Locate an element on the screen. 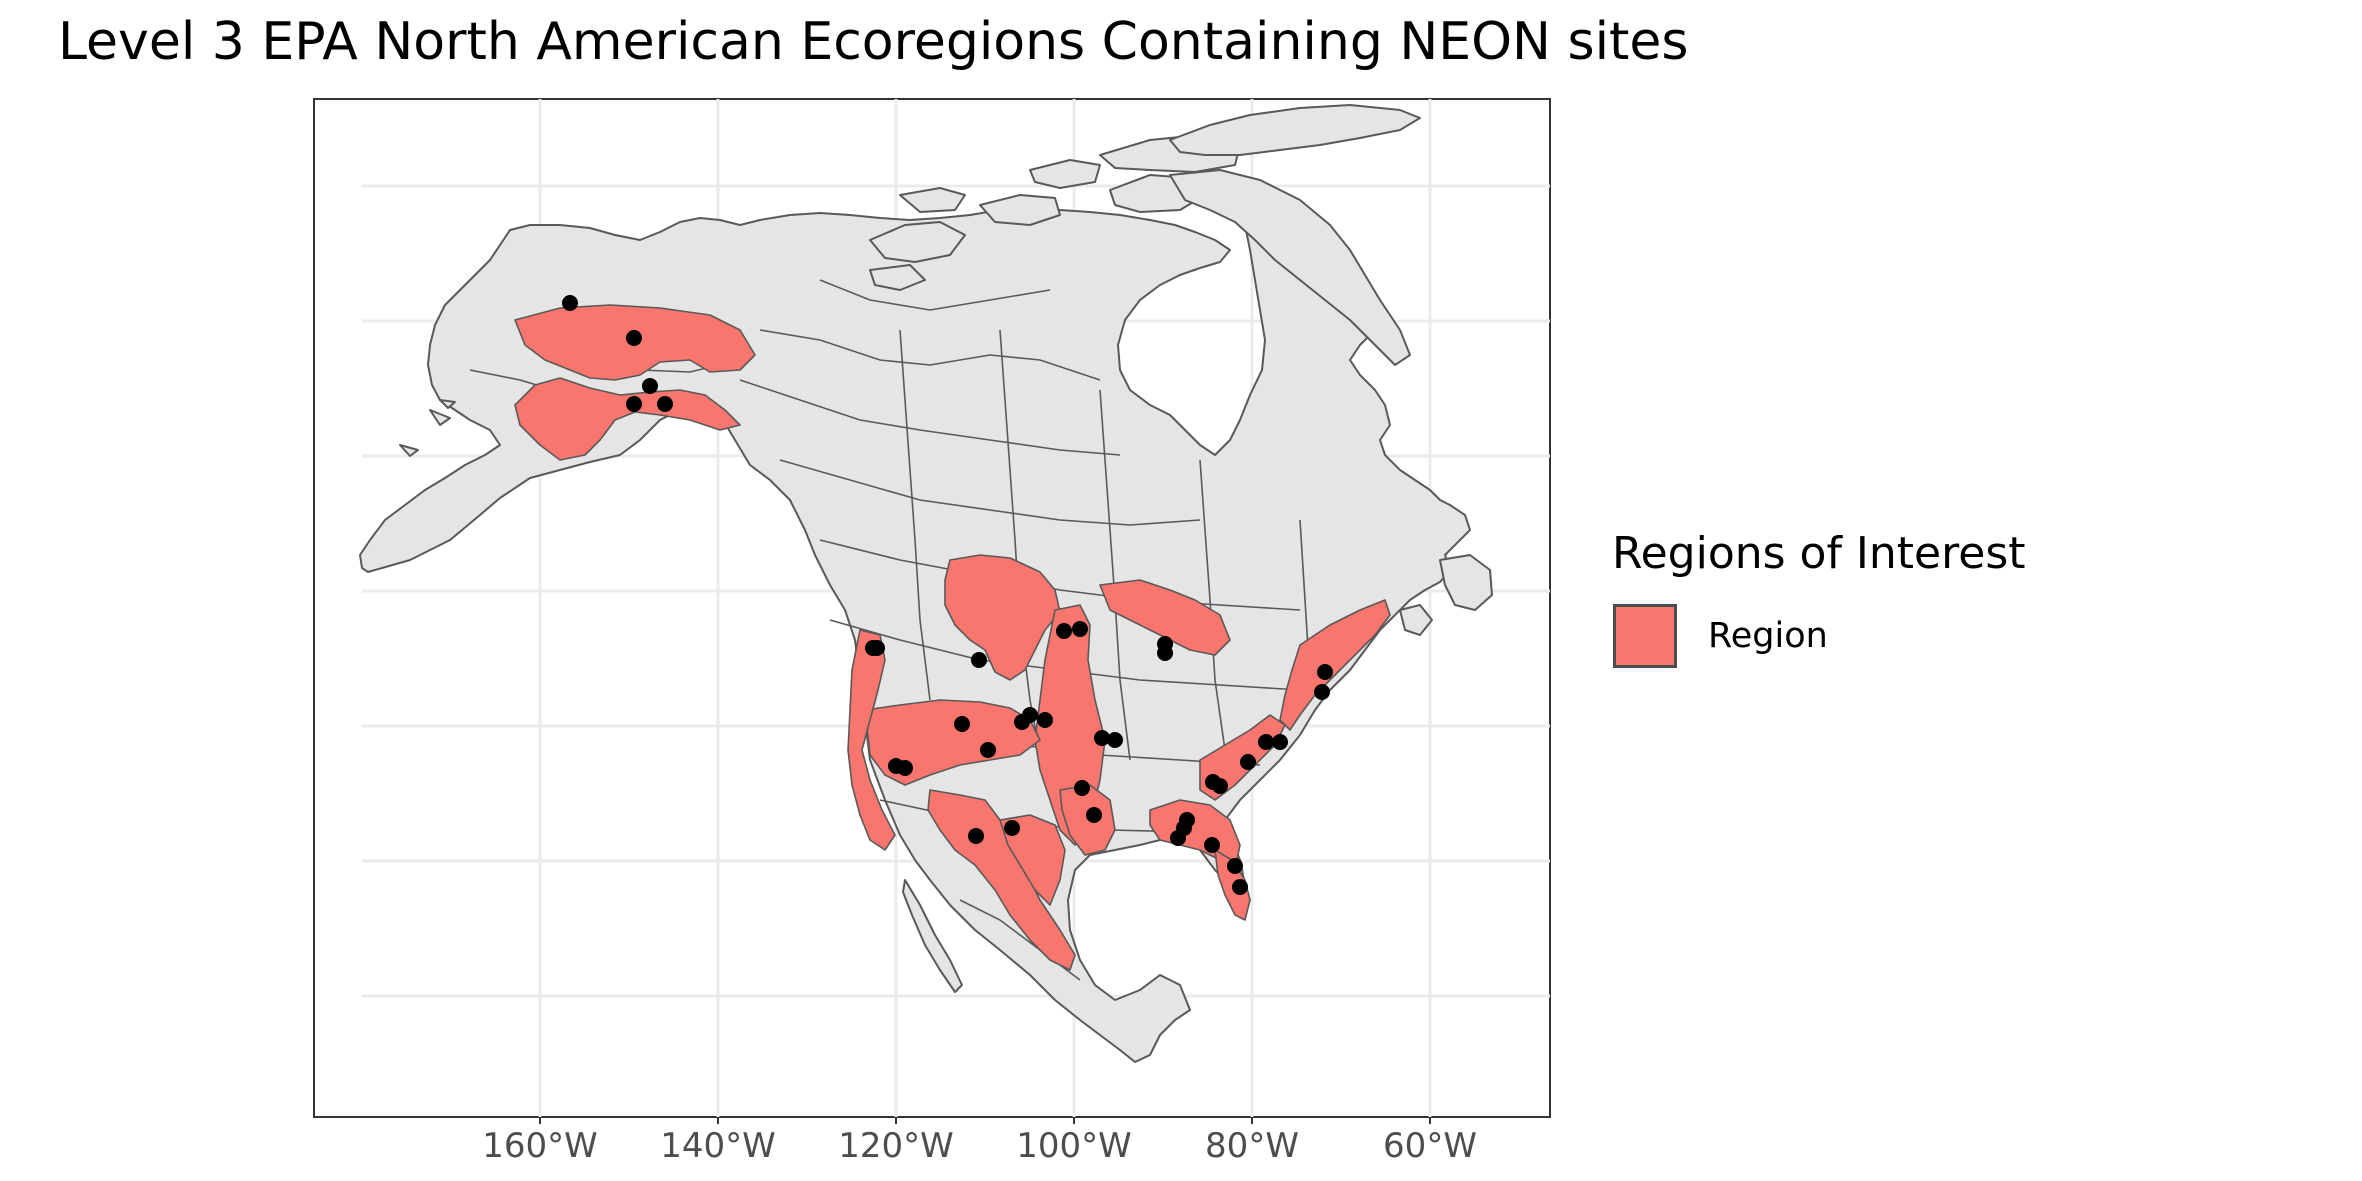 This screenshot has width=2362, height=1181. region-mexico-plateau is located at coordinates (1032, 860).